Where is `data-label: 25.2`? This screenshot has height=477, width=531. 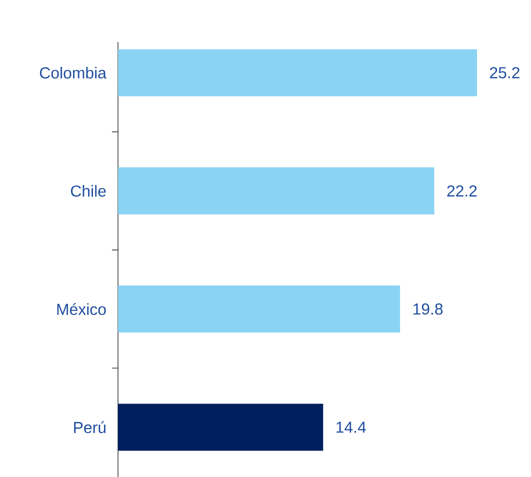 data-label: 25.2 is located at coordinates (505, 72).